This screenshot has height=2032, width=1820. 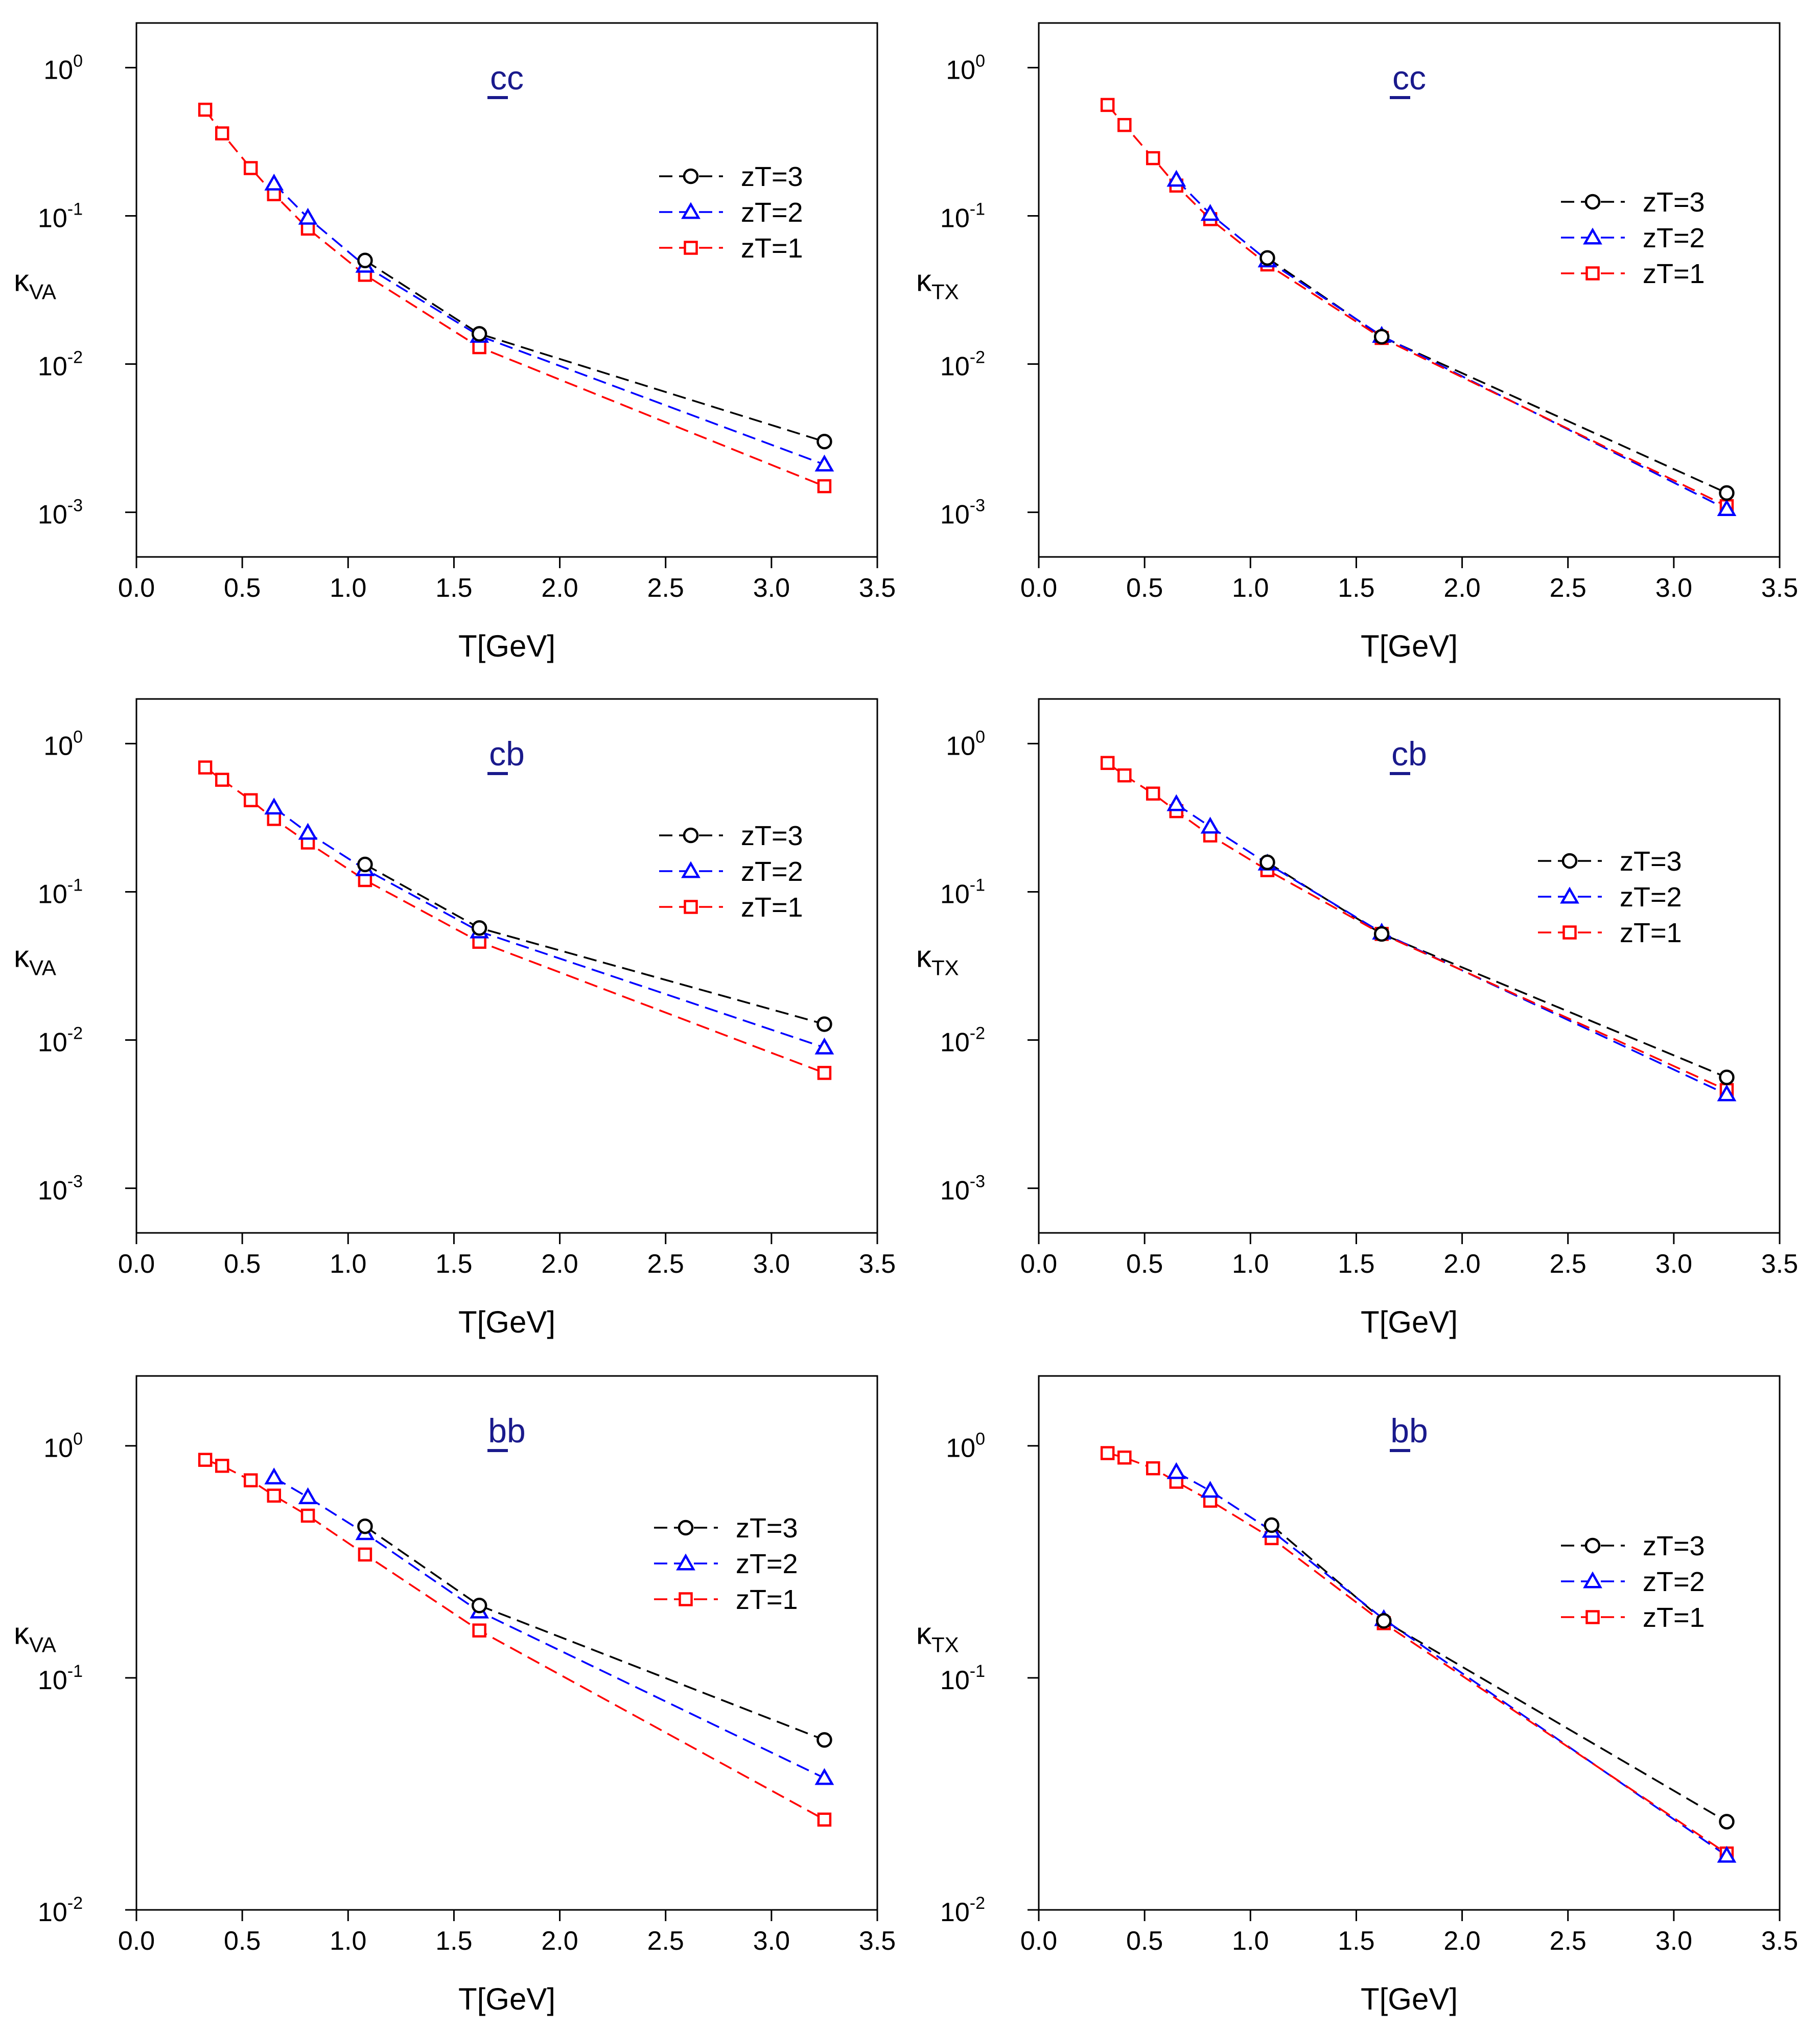 I want to click on y-tick-exponent: -3, so click(x=75, y=506).